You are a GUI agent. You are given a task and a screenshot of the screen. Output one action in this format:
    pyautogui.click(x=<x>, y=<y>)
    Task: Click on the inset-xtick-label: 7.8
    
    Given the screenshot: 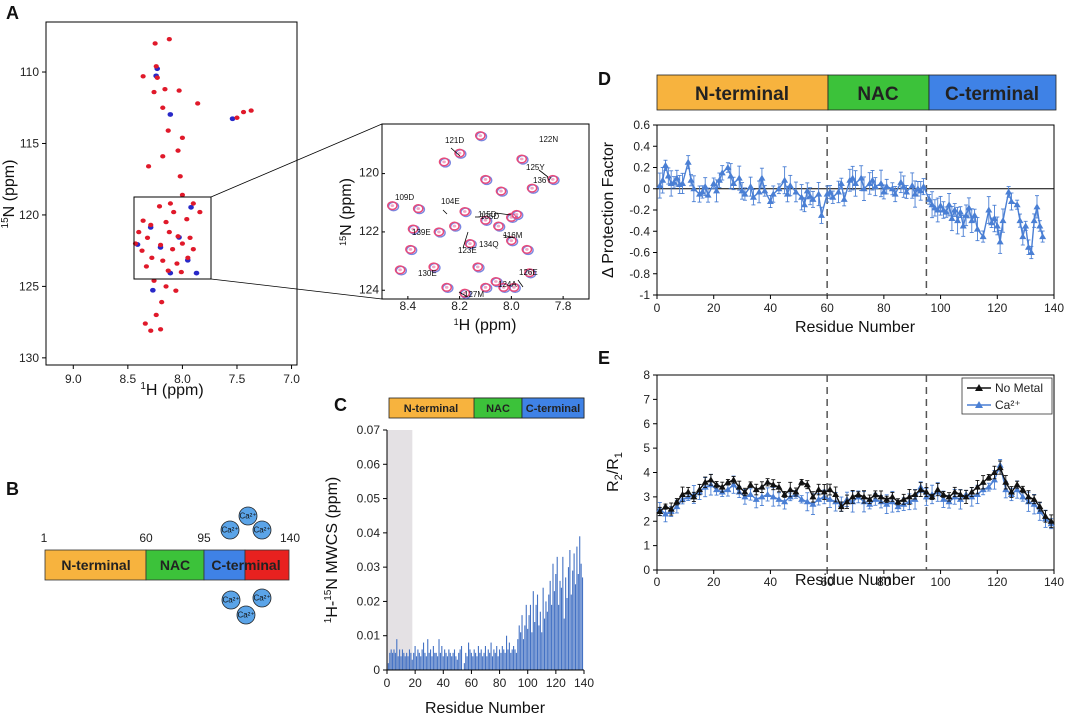 What is the action you would take?
    pyautogui.click(x=563, y=306)
    